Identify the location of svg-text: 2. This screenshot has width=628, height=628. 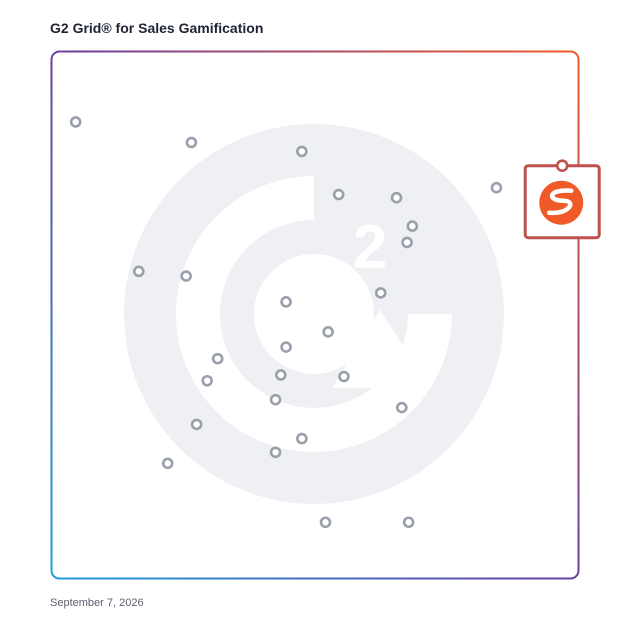
(370, 247).